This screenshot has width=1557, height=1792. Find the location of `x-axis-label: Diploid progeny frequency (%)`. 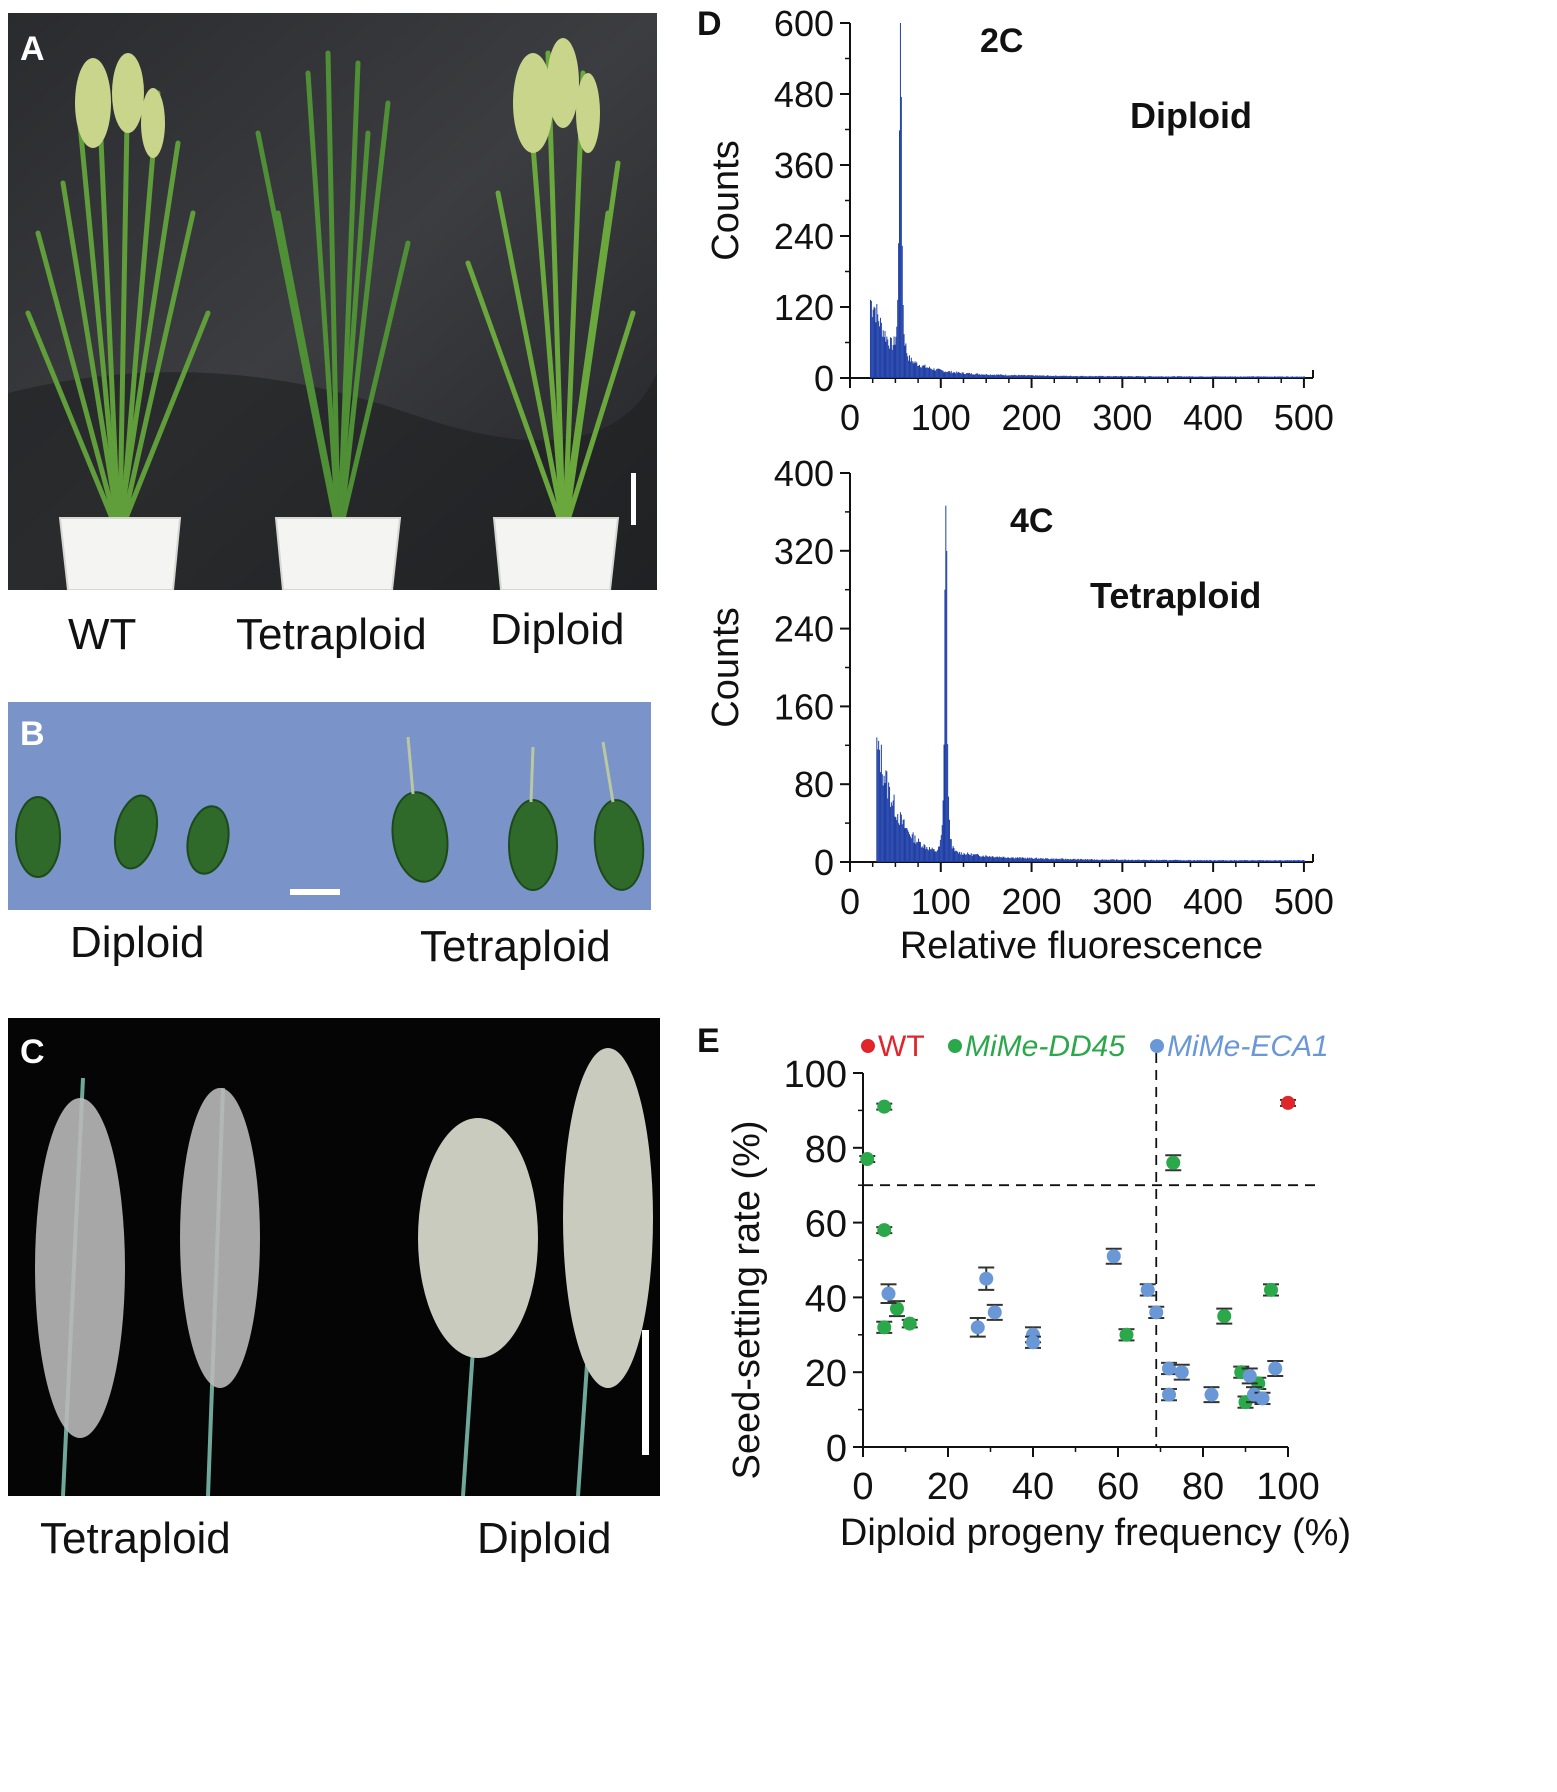

x-axis-label: Diploid progeny frequency (%) is located at coordinates (1095, 1533).